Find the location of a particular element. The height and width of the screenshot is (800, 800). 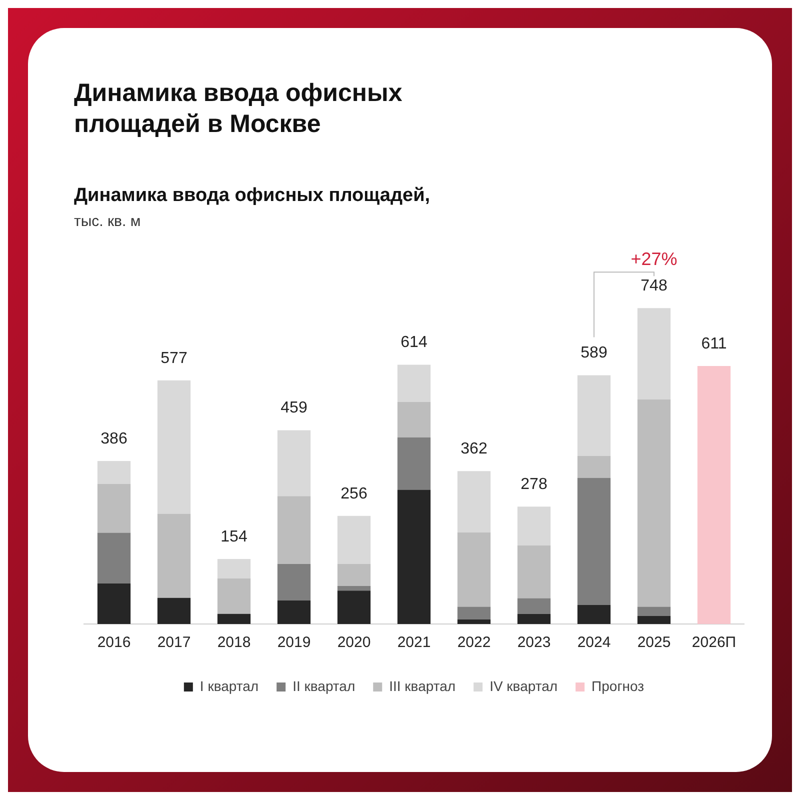

x-tick-label: 2023 is located at coordinates (534, 642).